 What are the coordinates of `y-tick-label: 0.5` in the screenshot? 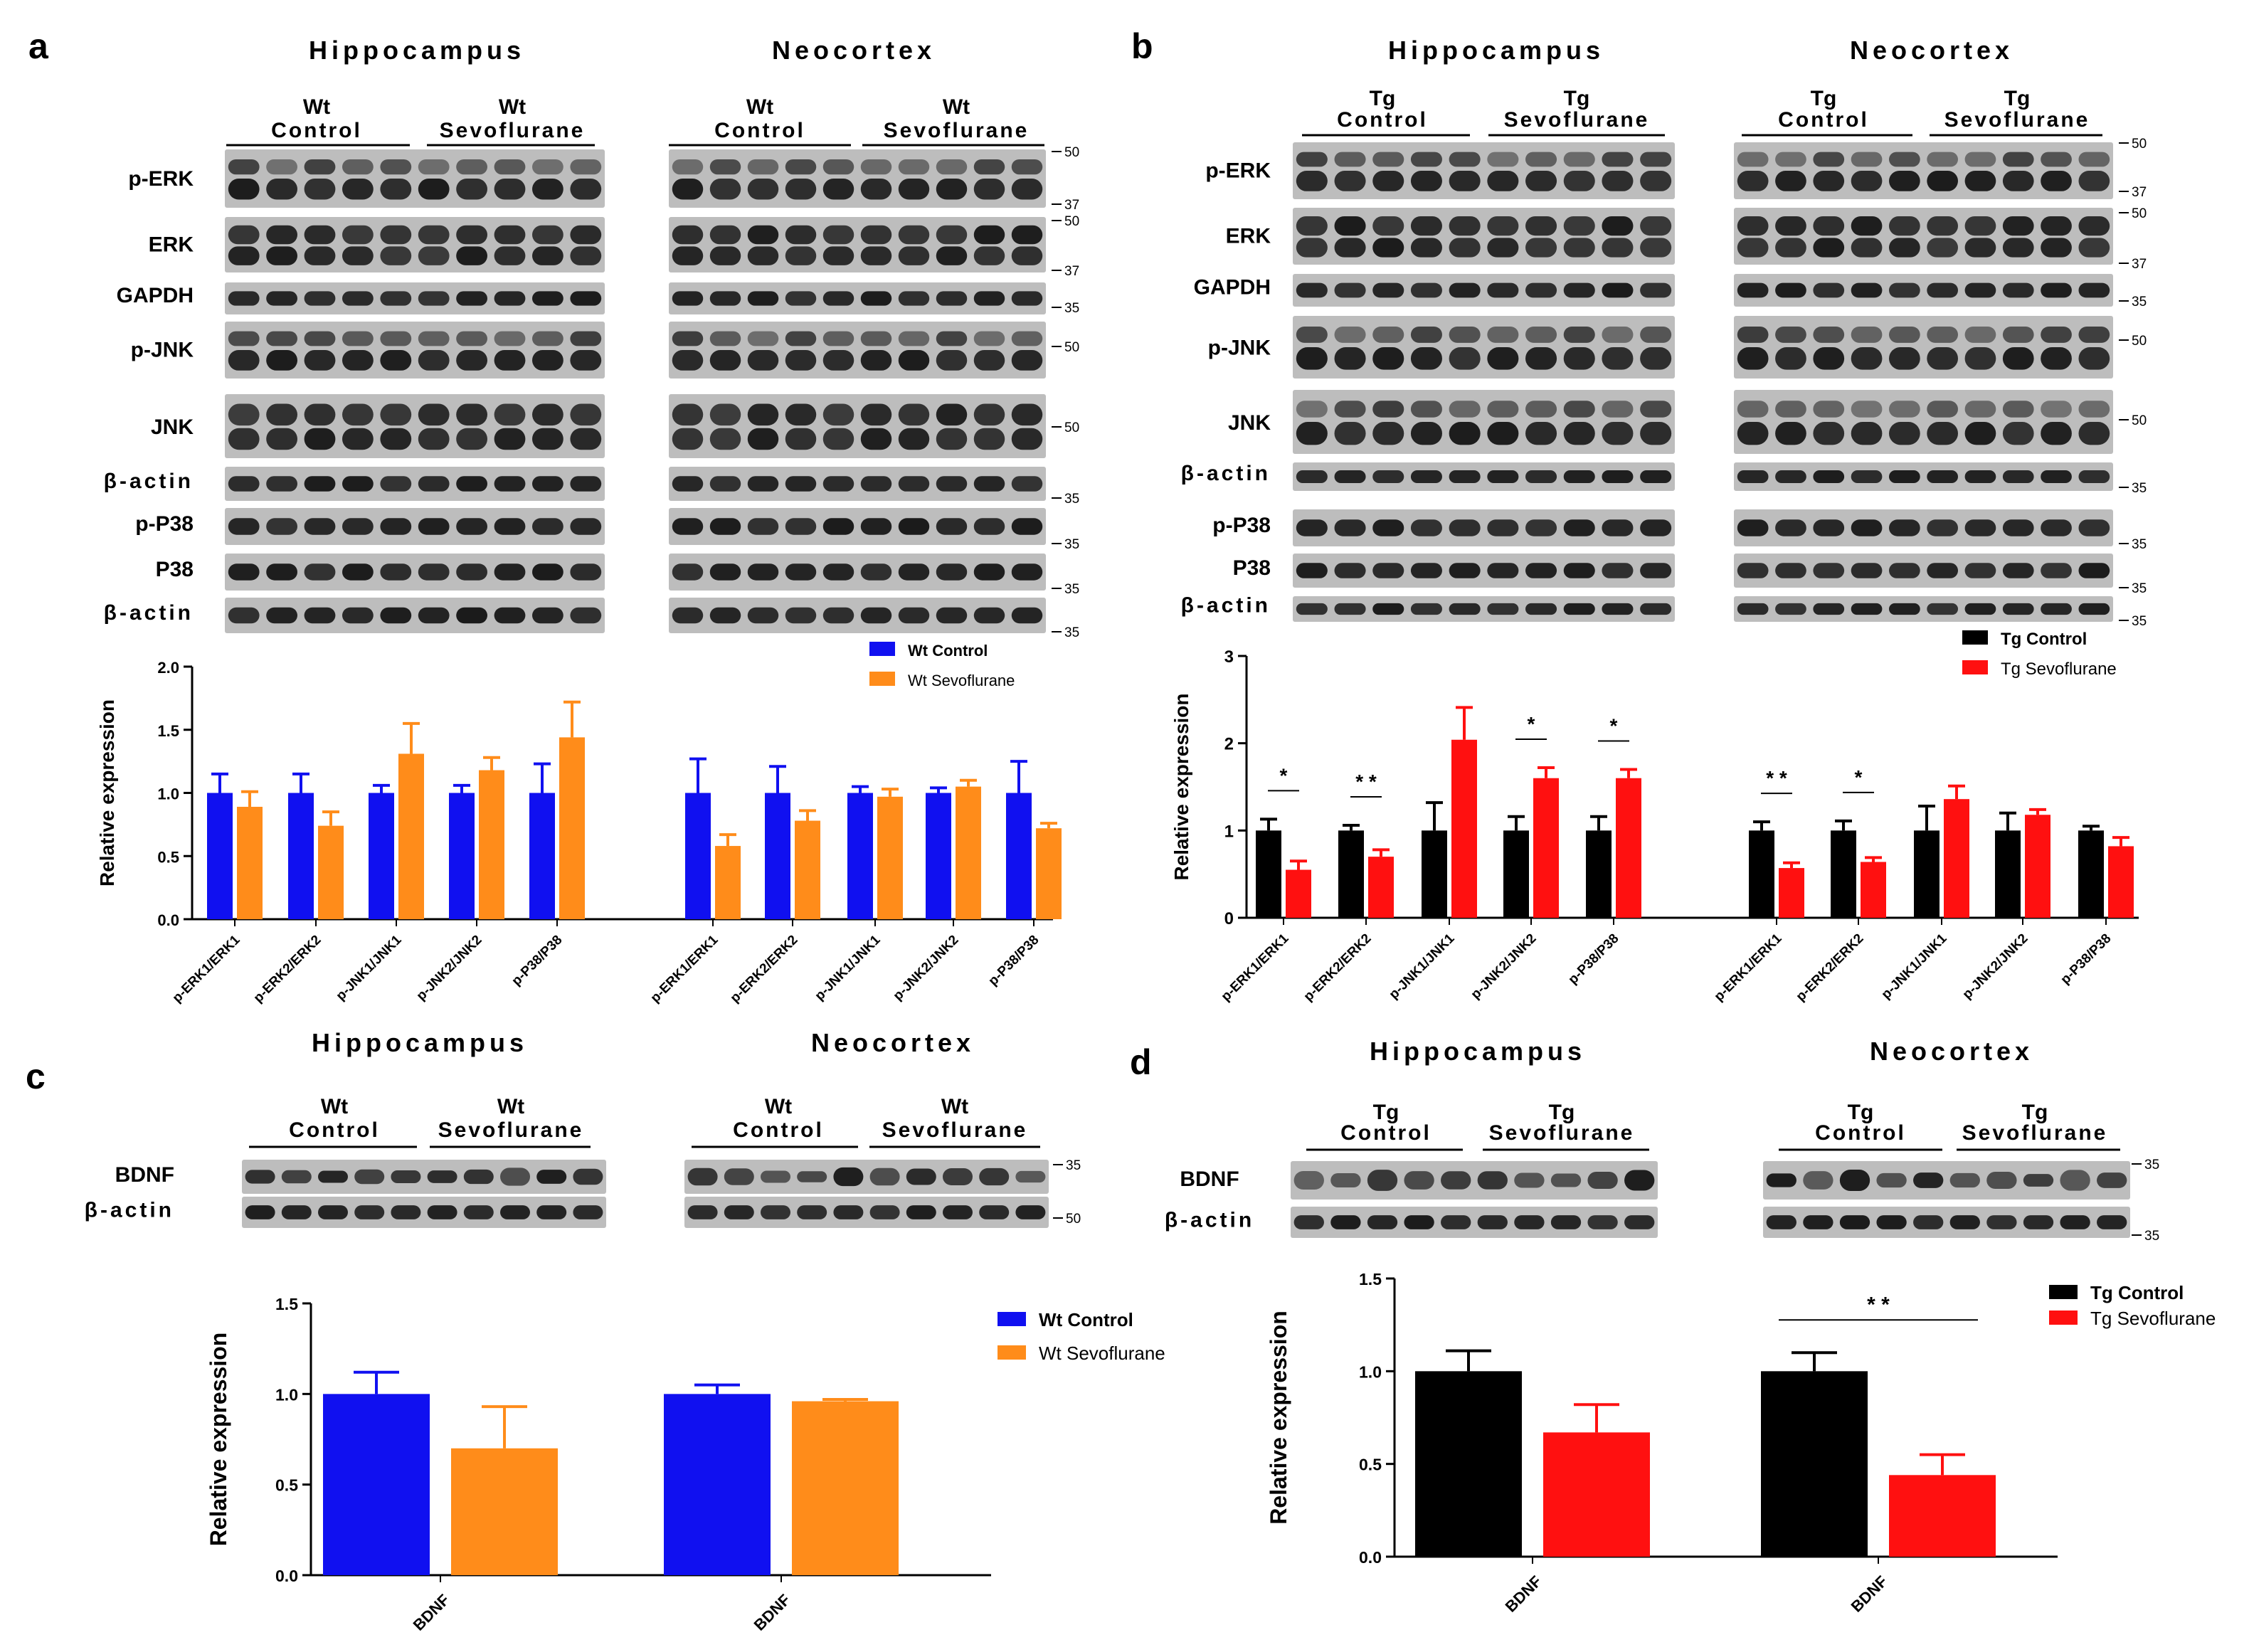 It's located at (1370, 1465).